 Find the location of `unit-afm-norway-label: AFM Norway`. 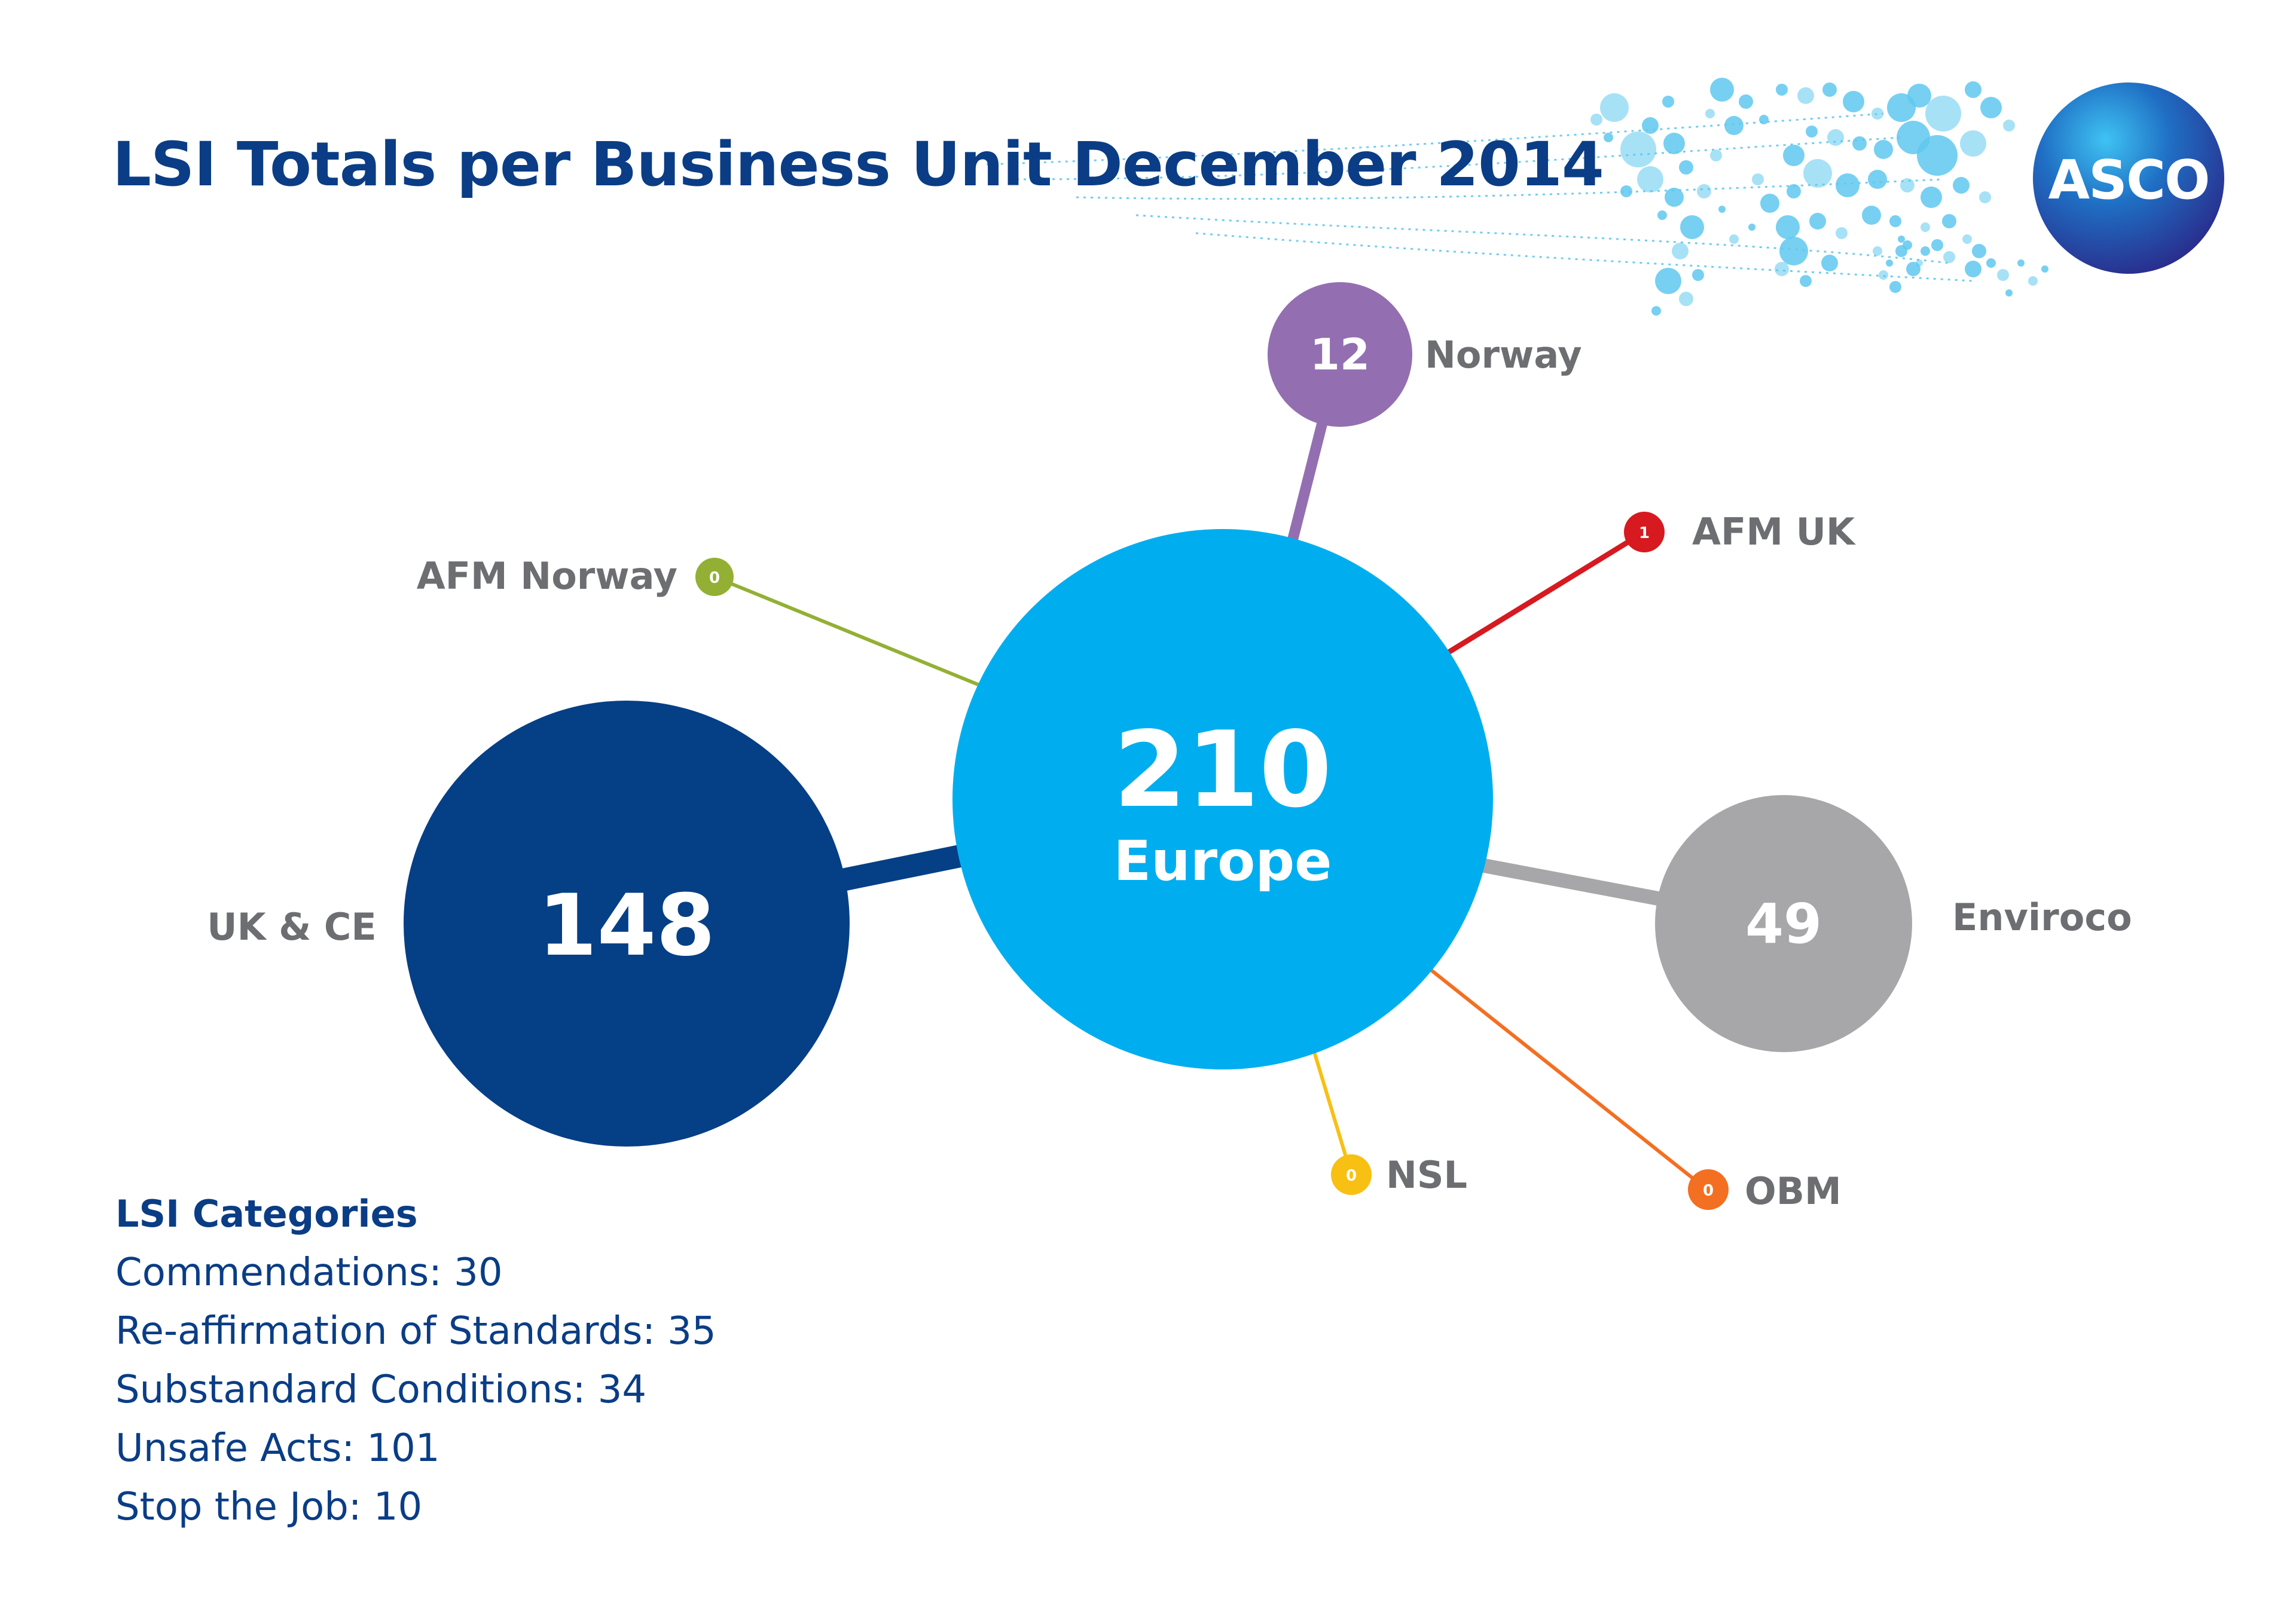

unit-afm-norway-label: AFM Norway is located at coordinates (547, 576).